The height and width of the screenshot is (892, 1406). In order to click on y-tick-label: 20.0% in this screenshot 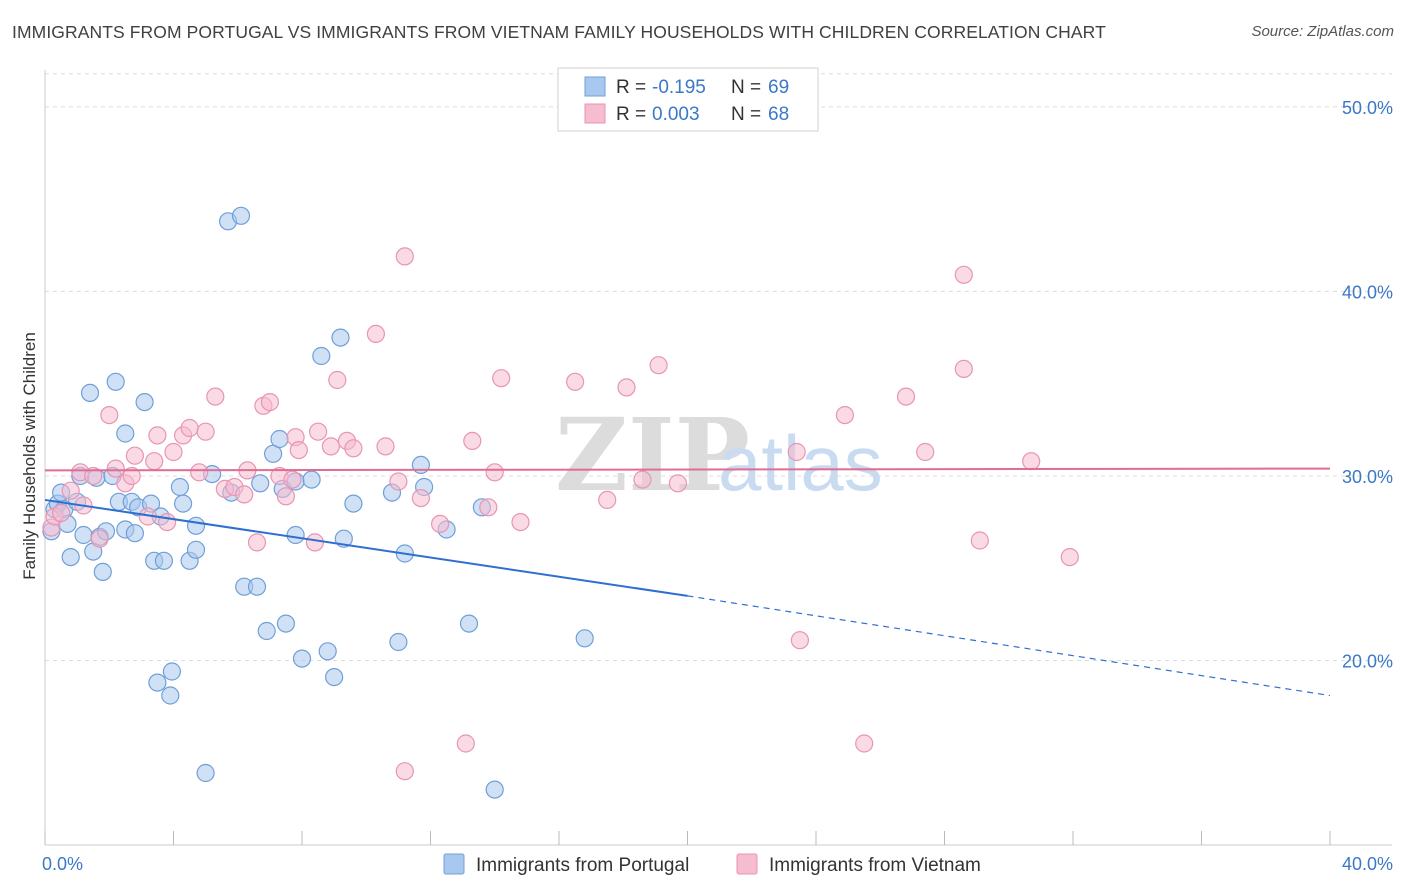, I will do `click(1367, 661)`.